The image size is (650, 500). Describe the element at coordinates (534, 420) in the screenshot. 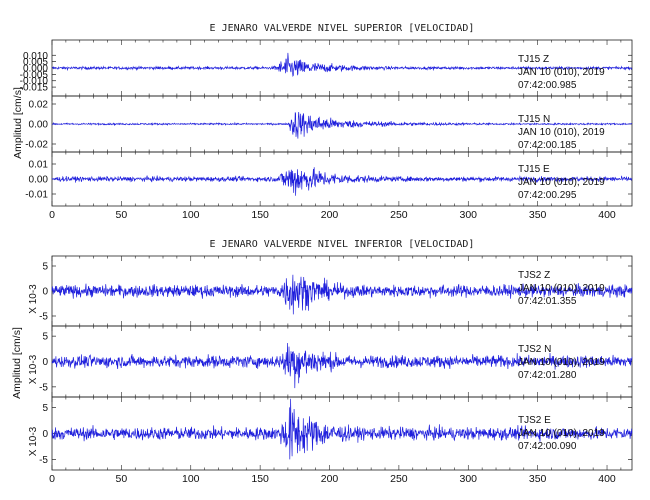

I see `station-label: TJS2 E` at that location.